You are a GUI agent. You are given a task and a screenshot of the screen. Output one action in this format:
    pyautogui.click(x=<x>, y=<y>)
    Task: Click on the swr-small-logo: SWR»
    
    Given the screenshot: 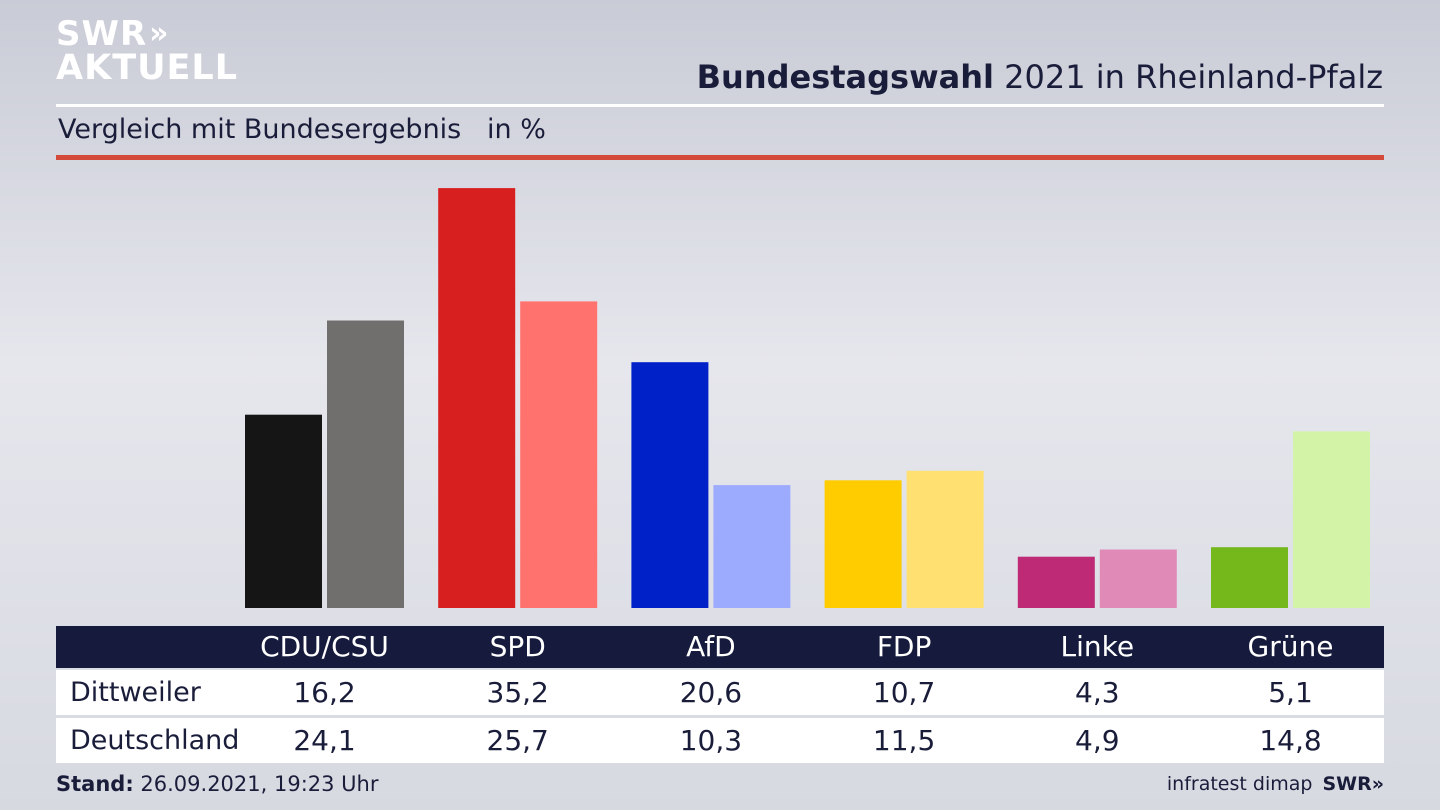 What is the action you would take?
    pyautogui.click(x=1353, y=784)
    